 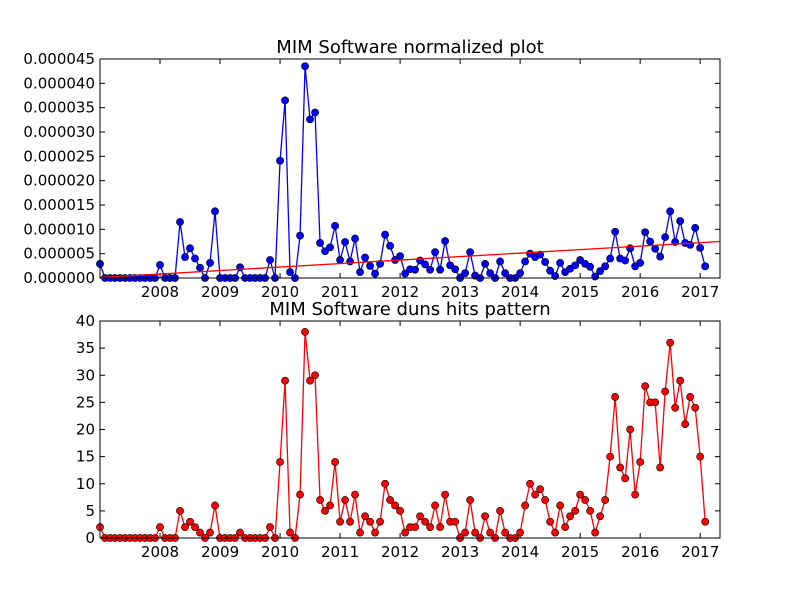 What do you see at coordinates (59, 254) in the screenshot?
I see `y-tick-label: 0.000005` at bounding box center [59, 254].